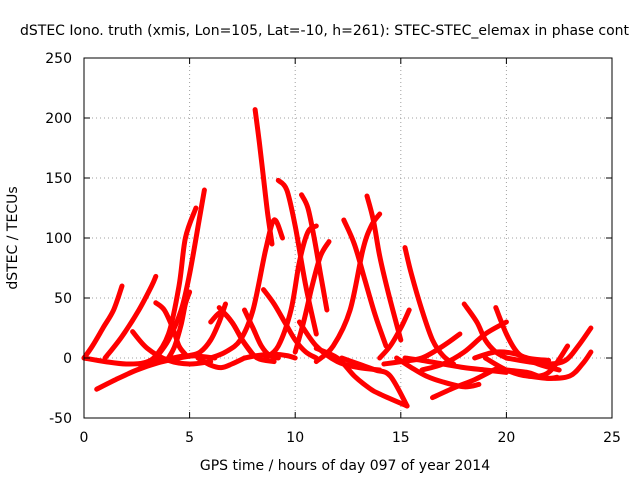 The width and height of the screenshot is (640, 480). What do you see at coordinates (401, 438) in the screenshot?
I see `x-tick-label: 15` at bounding box center [401, 438].